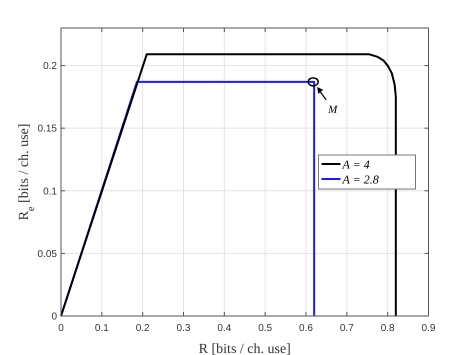 The image size is (474, 355). I want to click on x-tick-label: 0.2, so click(143, 328).